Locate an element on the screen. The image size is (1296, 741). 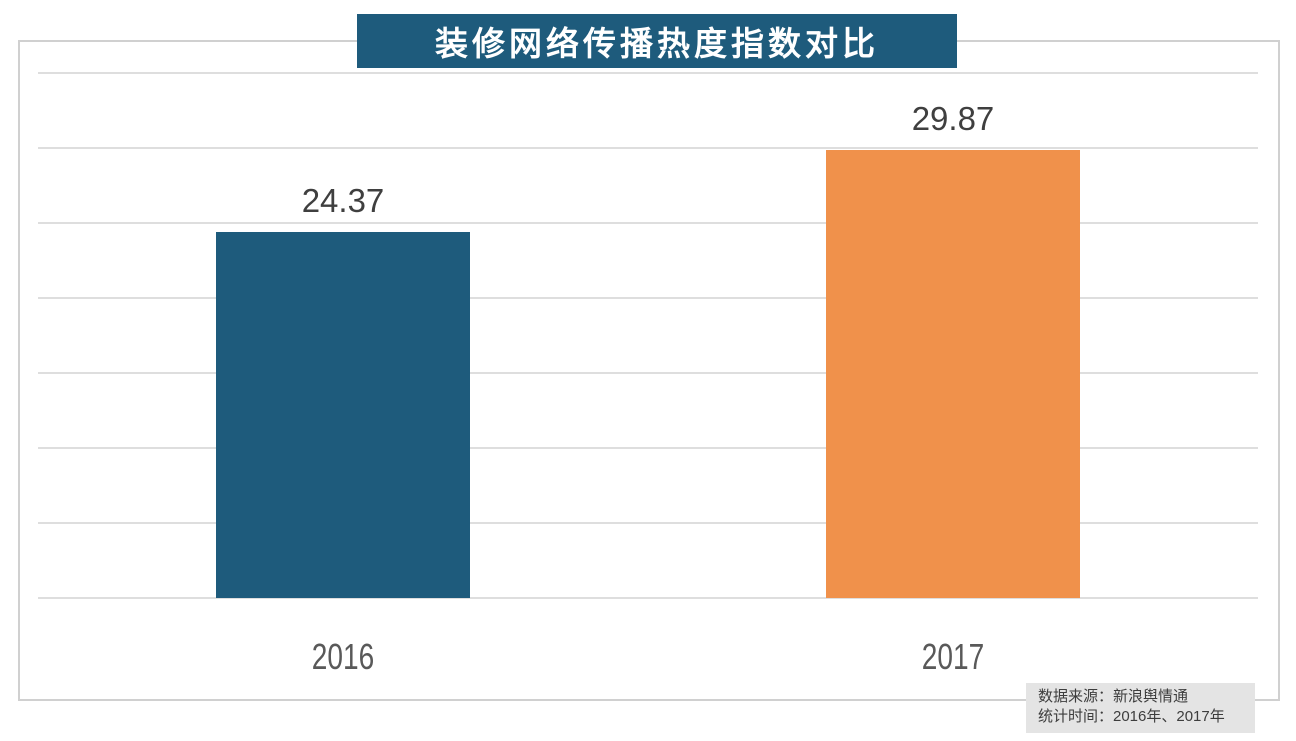
axis-label-2017: 2017 is located at coordinates (953, 656).